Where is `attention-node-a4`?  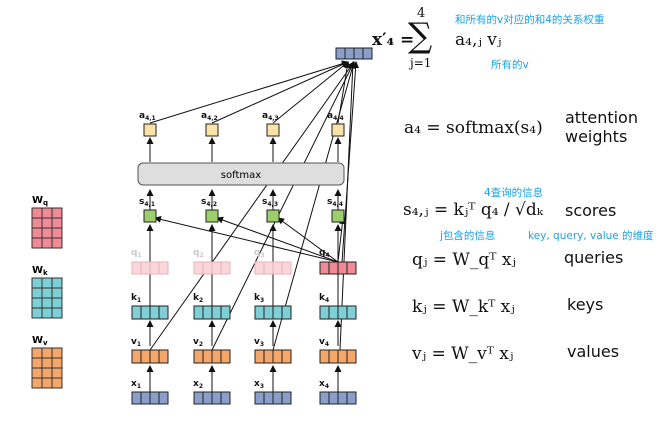
attention-node-a4 is located at coordinates (338, 130).